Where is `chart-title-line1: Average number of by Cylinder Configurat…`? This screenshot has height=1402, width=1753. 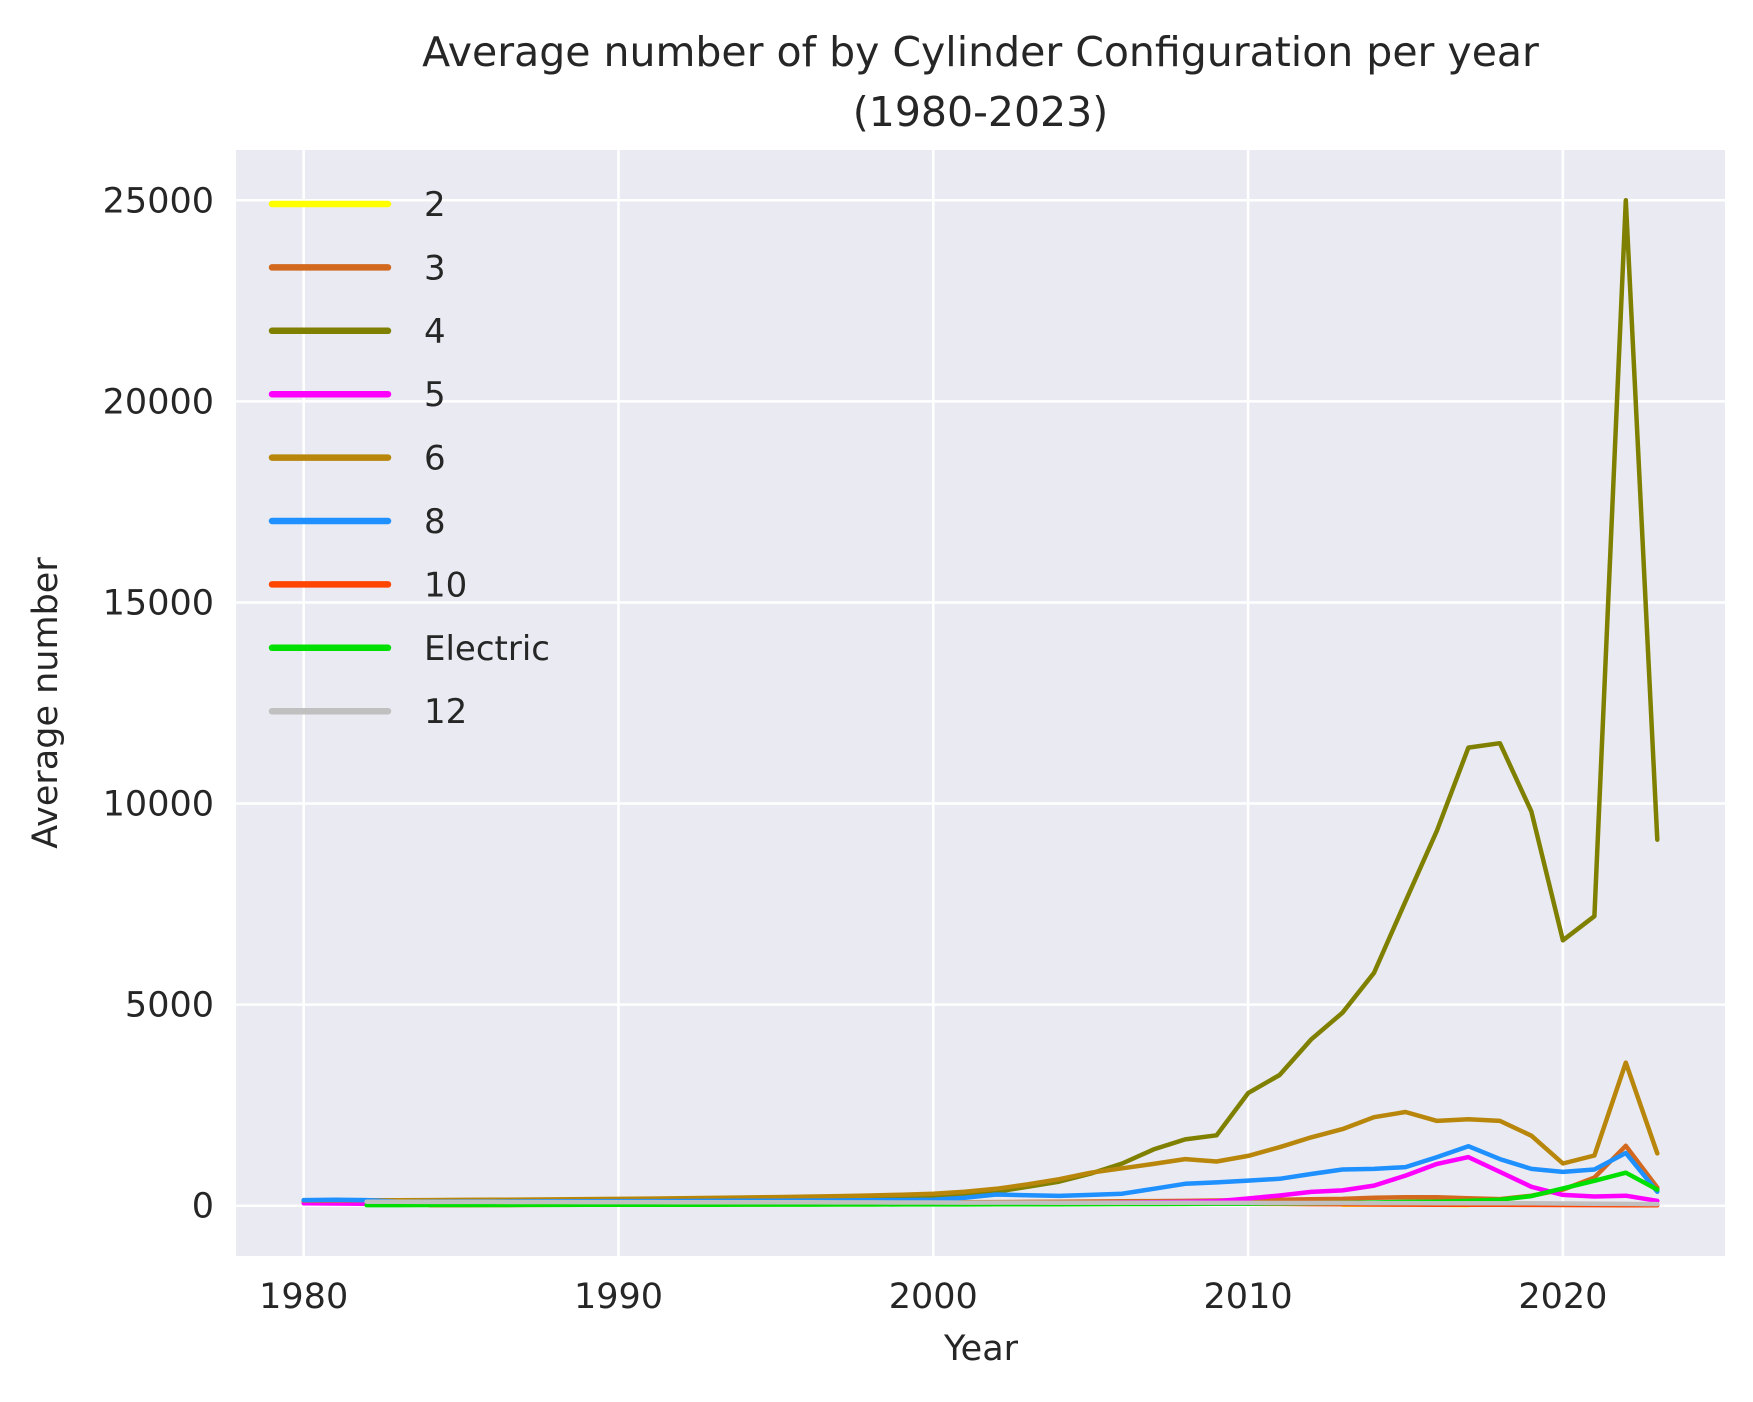
chart-title-line1: Average number of by Cylinder Configurat… is located at coordinates (980, 52).